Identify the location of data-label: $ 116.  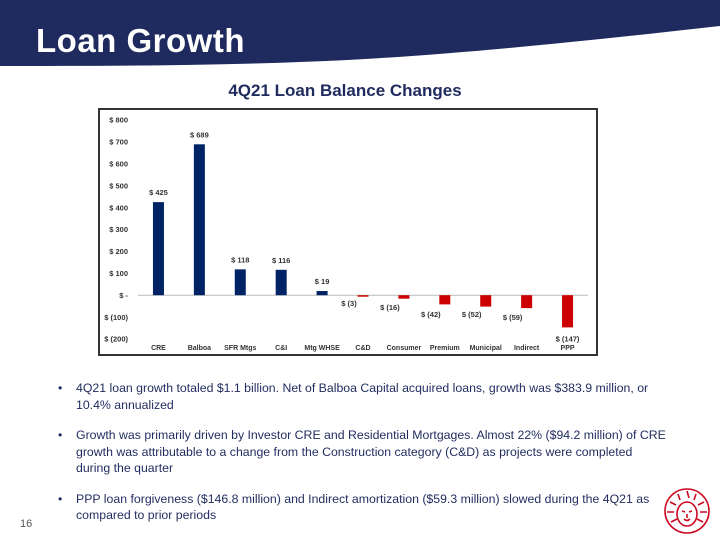
(281, 260).